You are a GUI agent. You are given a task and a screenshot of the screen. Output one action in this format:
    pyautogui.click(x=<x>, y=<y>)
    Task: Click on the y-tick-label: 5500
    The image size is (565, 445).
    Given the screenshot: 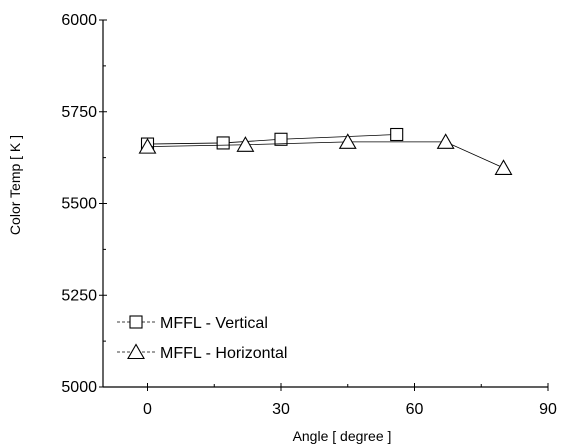 What is the action you would take?
    pyautogui.click(x=79, y=204)
    